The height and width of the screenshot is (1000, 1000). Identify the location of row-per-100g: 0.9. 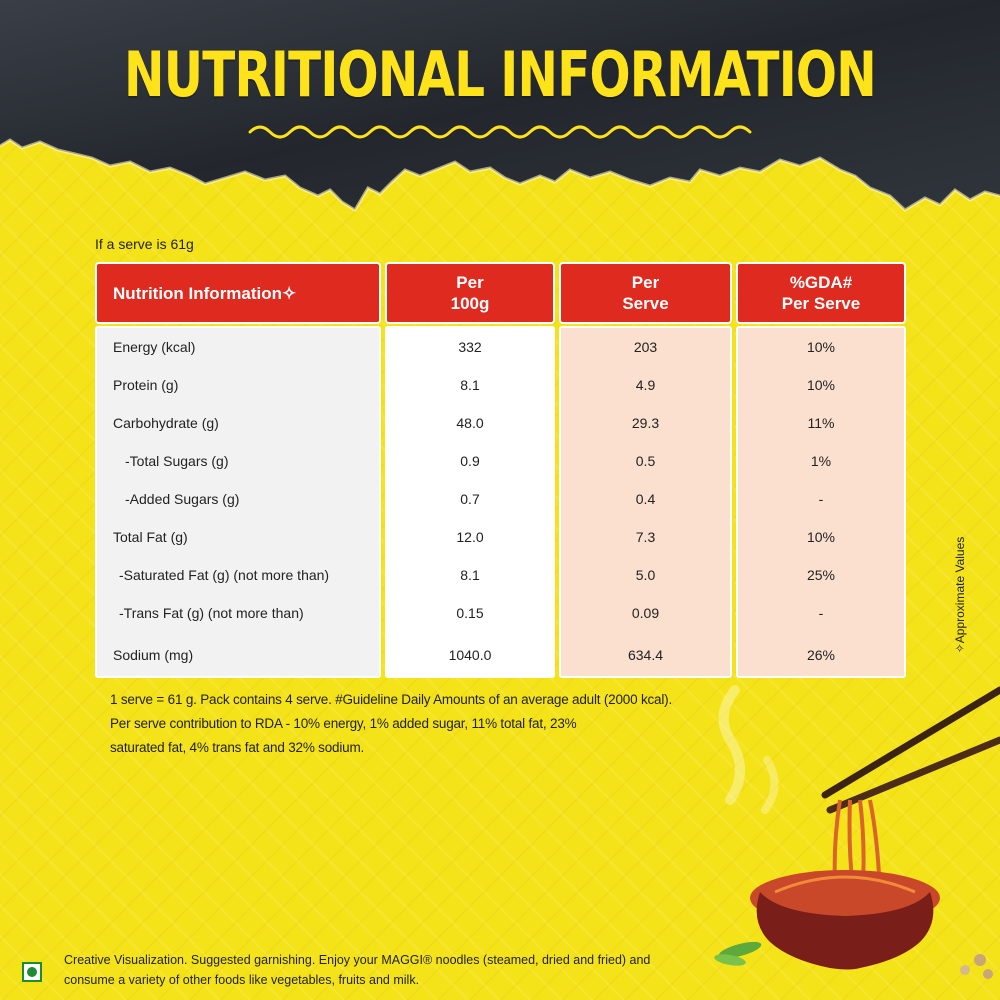
(470, 461).